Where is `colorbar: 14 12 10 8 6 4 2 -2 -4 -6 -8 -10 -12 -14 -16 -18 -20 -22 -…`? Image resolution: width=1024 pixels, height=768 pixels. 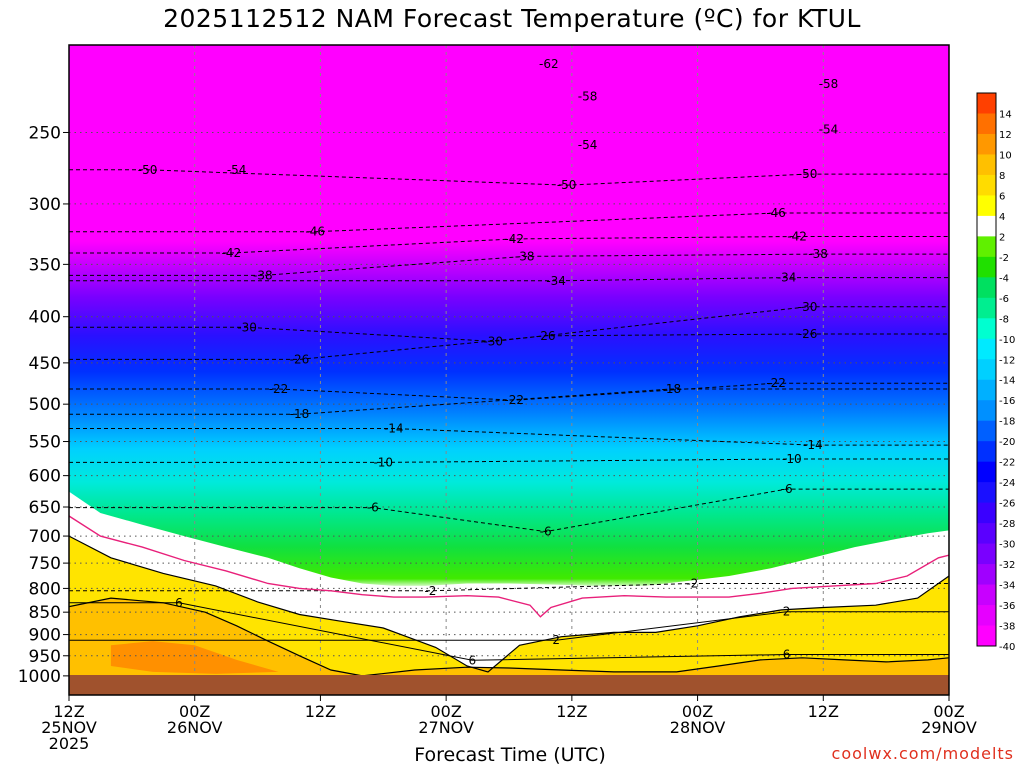
colorbar: 14 12 10 8 6 4 2 -2 -4 -6 -8 -10 -12 -14 -16 -18 -20 -22 -… is located at coordinates (995, 372).